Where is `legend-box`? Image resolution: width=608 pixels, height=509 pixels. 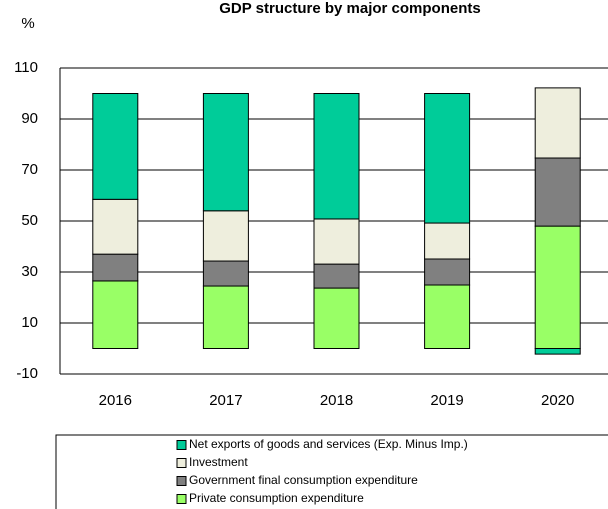 legend-box is located at coordinates (331, 471).